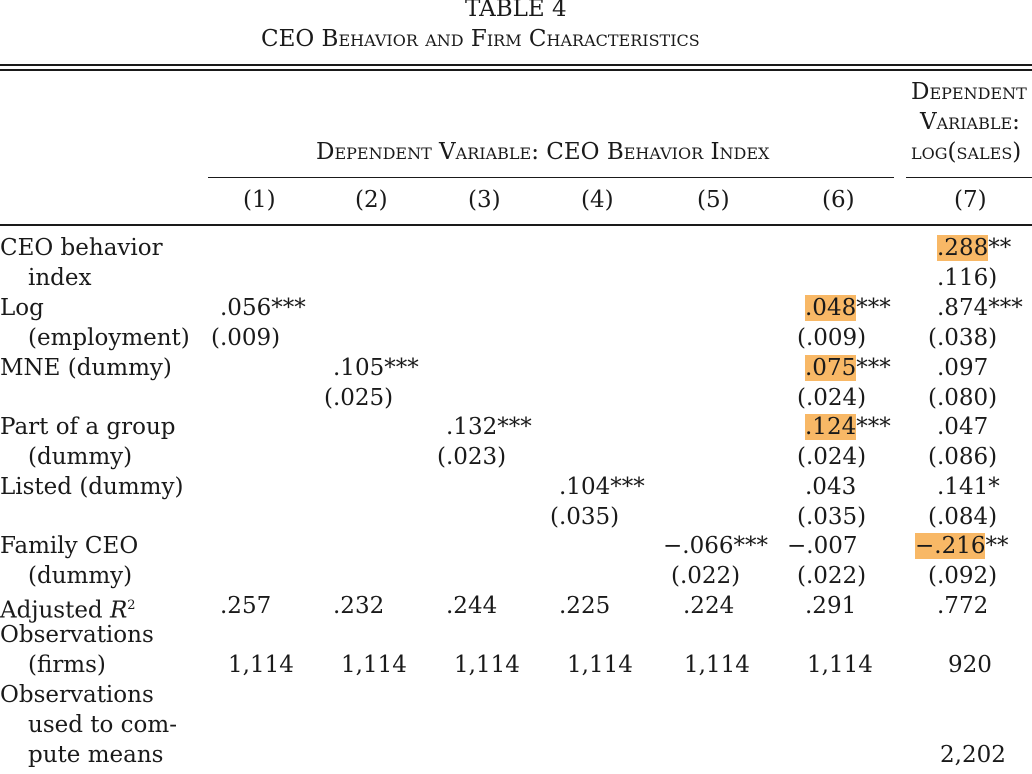 This screenshot has width=1032, height=774. I want to click on row-label-obs-means-1: Observations, so click(77, 695).